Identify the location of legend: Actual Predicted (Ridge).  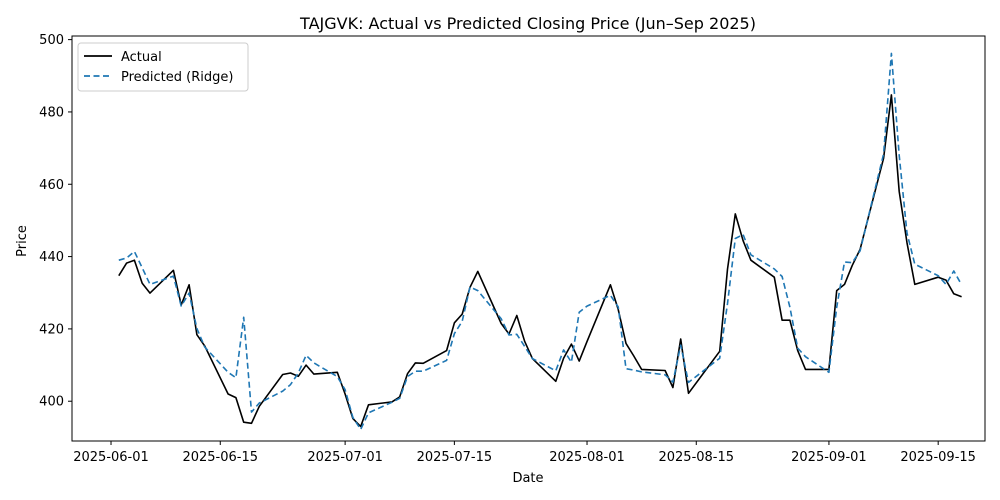
(163, 67).